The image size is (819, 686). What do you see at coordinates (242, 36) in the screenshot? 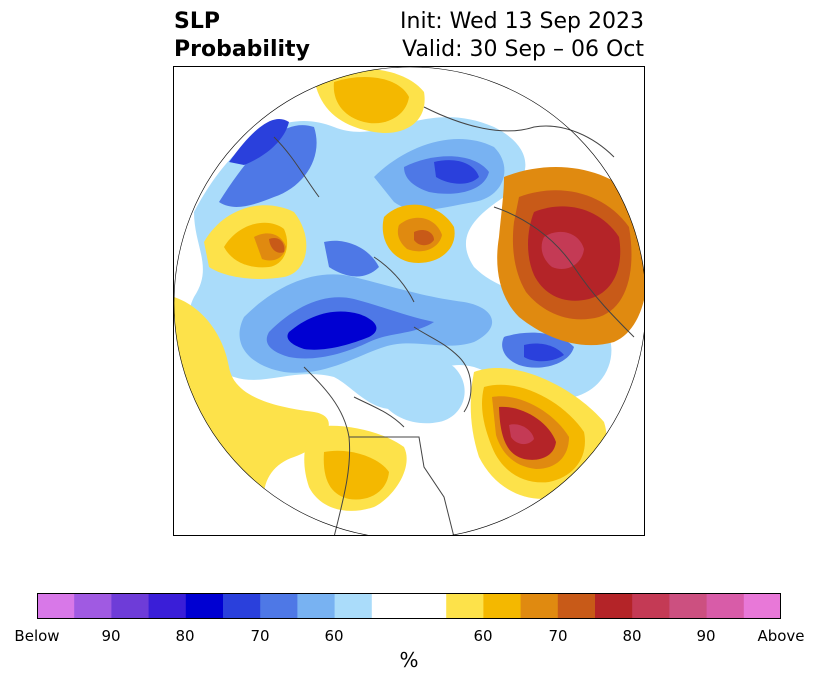
I see `map-title: SLP Probability` at bounding box center [242, 36].